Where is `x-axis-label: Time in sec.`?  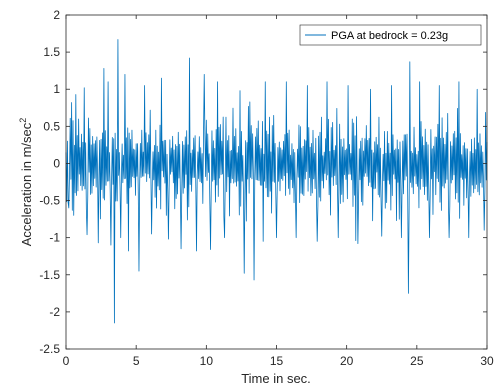 x-axis-label: Time in sec. is located at coordinates (276, 378).